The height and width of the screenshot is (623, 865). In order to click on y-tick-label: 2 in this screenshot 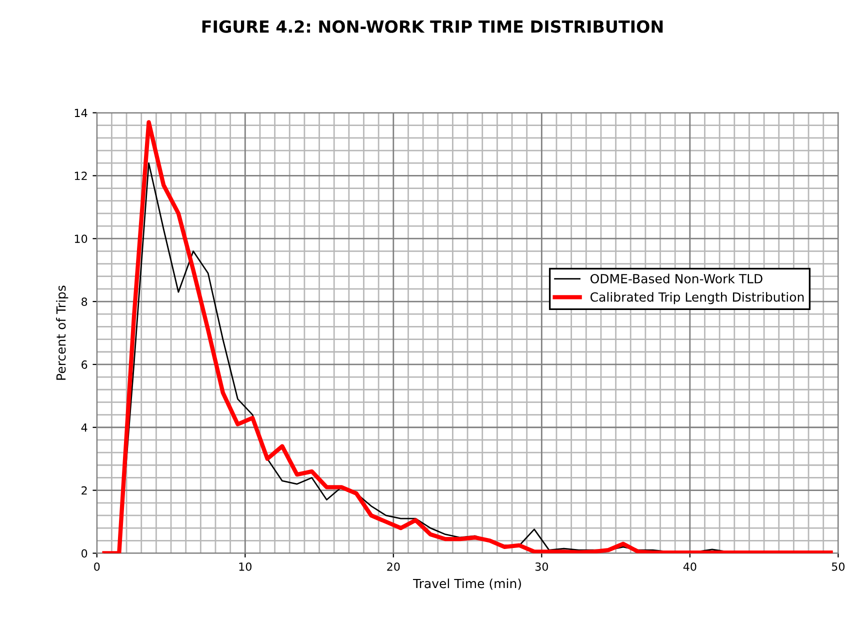, I will do `click(84, 490)`.